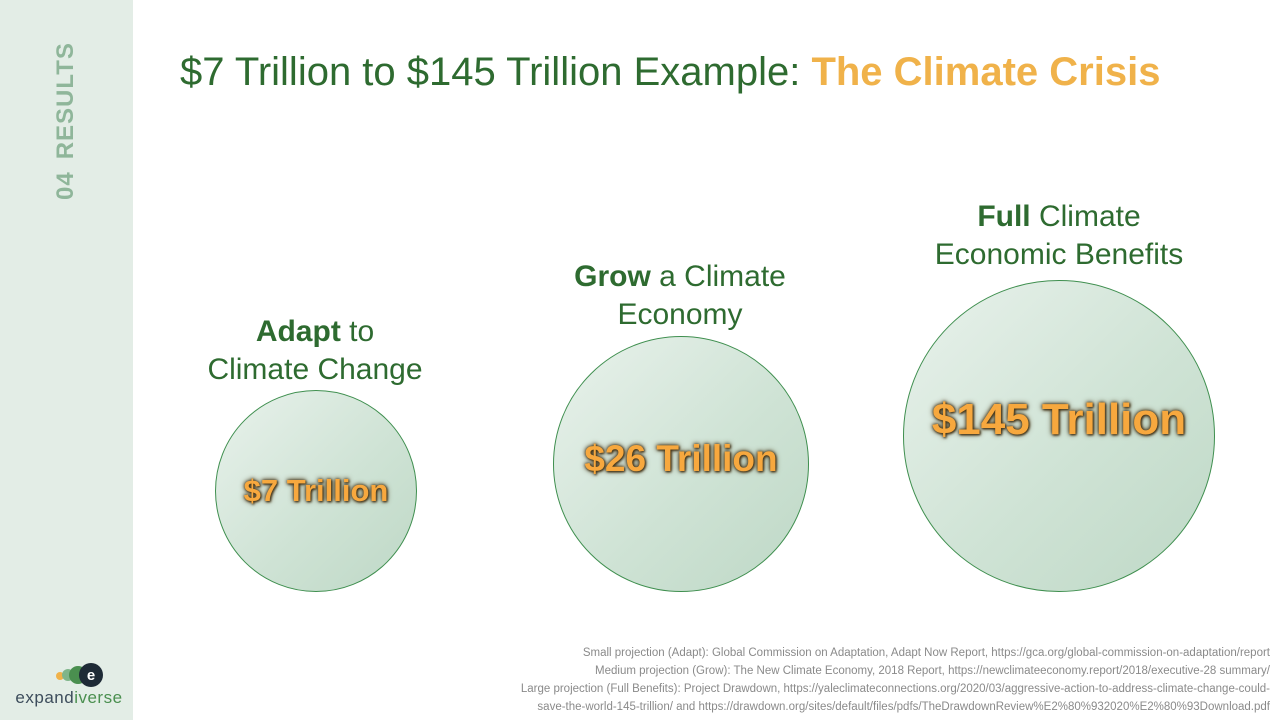 The image size is (1280, 720). Describe the element at coordinates (98, 697) in the screenshot. I see `logo-text-b: iverse` at that location.